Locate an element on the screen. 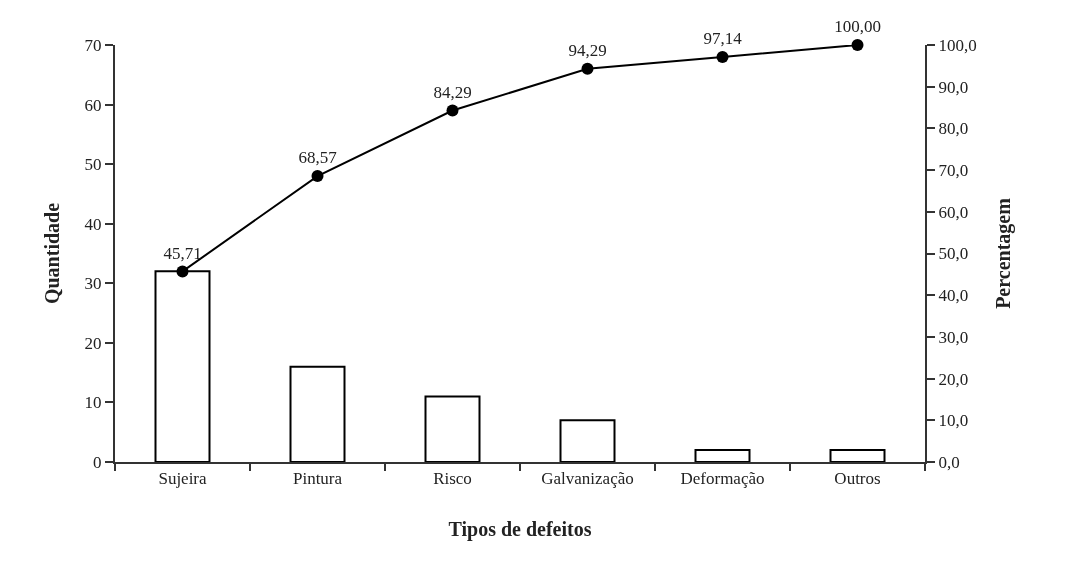 The width and height of the screenshot is (1075, 562). y-tick-label: 50 is located at coordinates (93, 165).